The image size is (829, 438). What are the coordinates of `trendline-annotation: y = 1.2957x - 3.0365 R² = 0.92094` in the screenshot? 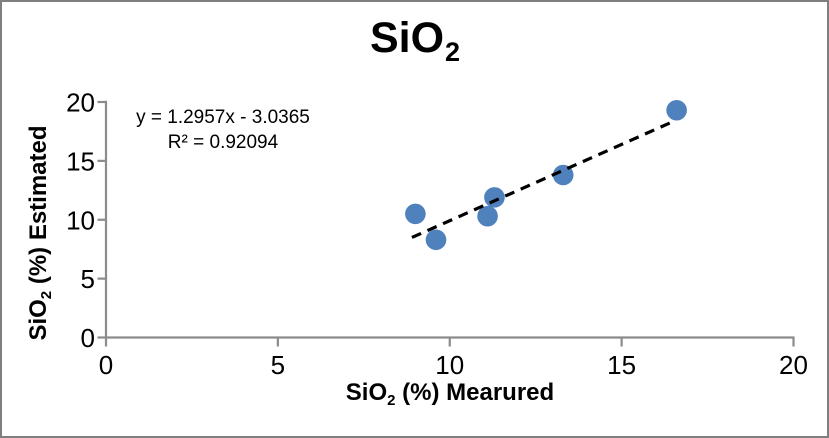 It's located at (223, 130).